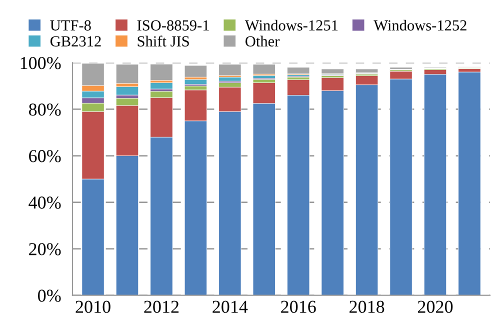 This screenshot has width=500, height=330. What do you see at coordinates (230, 306) in the screenshot?
I see `x-tick-label: 2014` at bounding box center [230, 306].